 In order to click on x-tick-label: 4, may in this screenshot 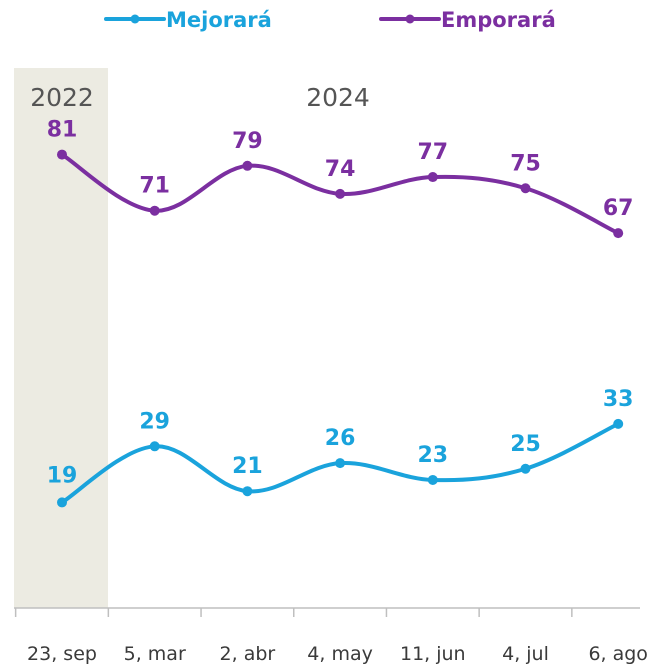, I will do `click(340, 654)`.